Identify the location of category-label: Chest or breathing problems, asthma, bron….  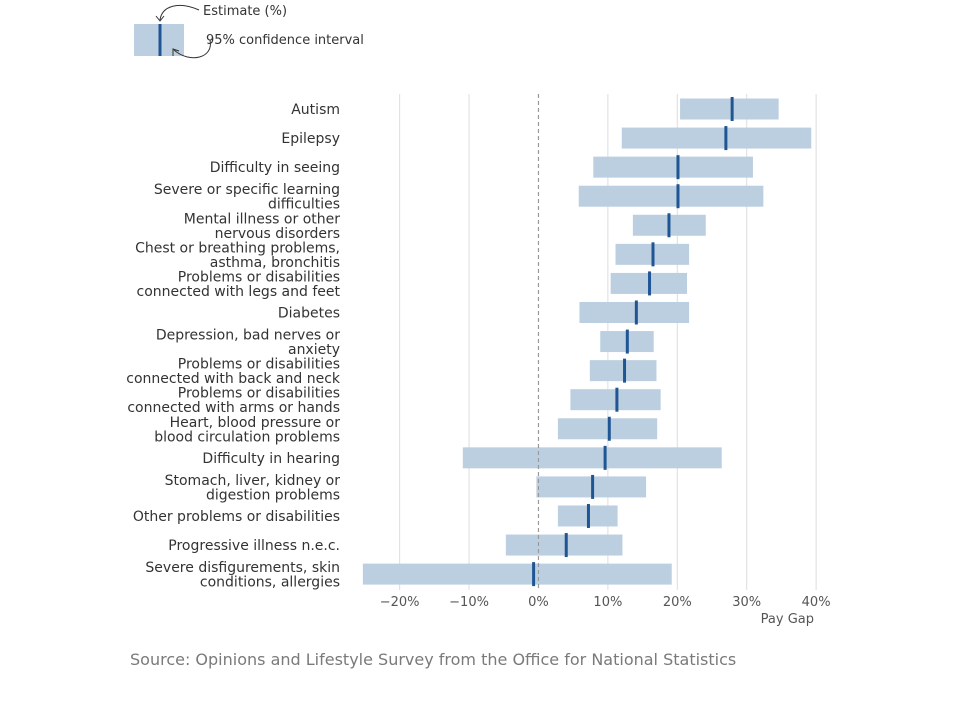
(237, 255).